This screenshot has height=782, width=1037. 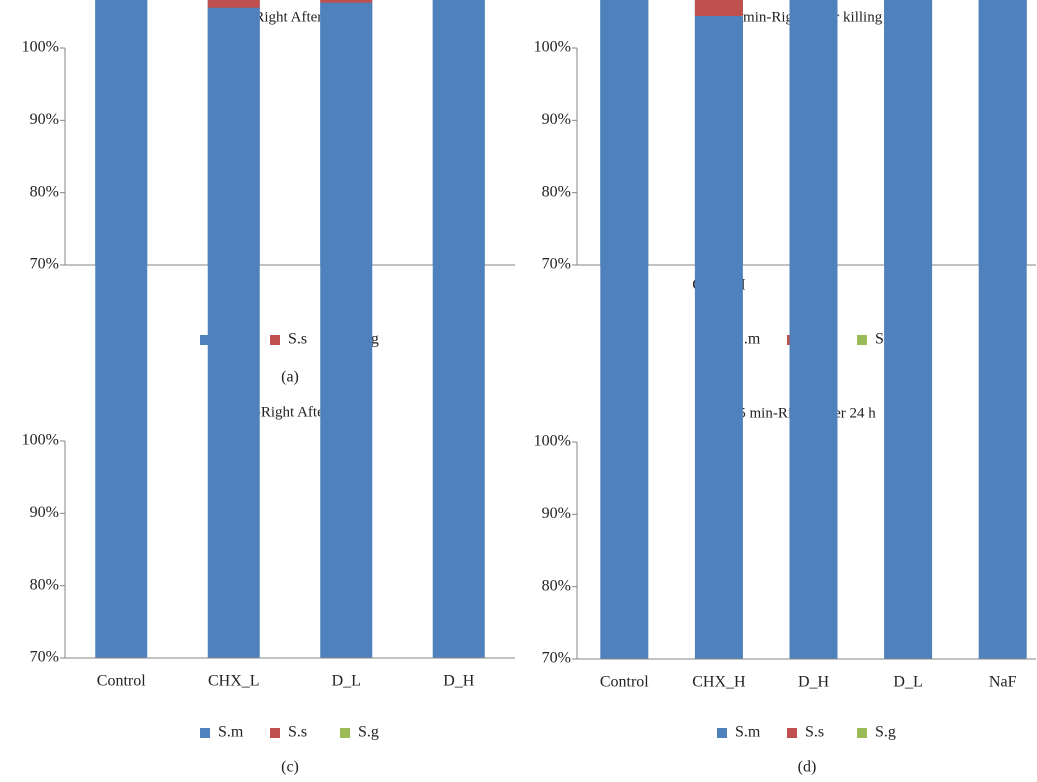 What do you see at coordinates (1003, 682) in the screenshot?
I see `x-tick-label: NaF` at bounding box center [1003, 682].